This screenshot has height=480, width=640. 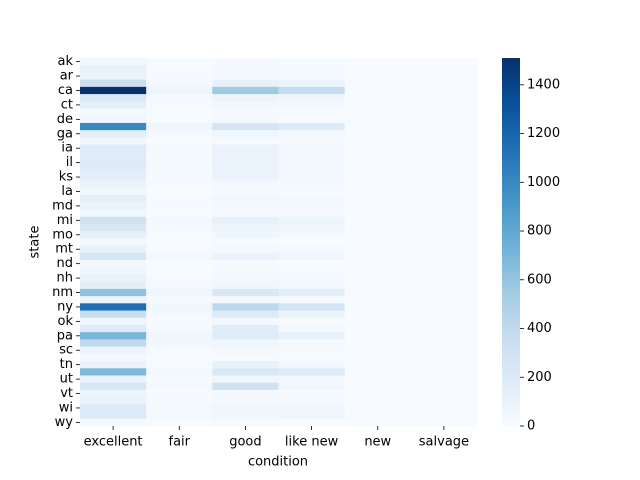 I want to click on x-tick-label: salvage, so click(x=444, y=442).